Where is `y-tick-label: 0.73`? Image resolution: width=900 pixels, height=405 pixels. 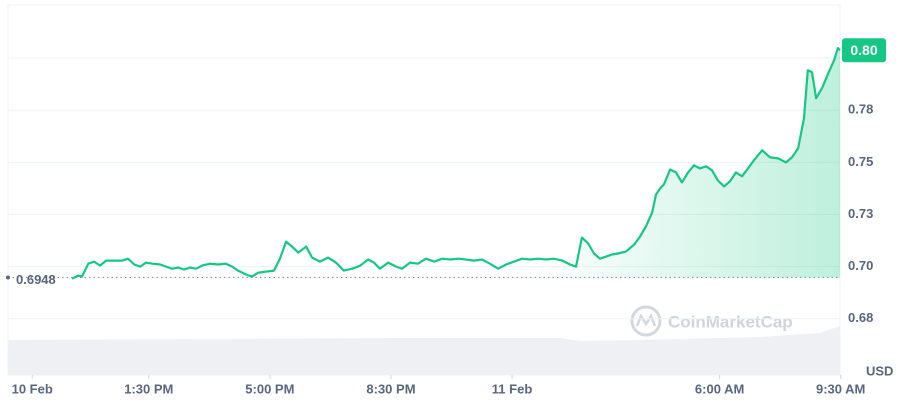 y-tick-label: 0.73 is located at coordinates (860, 213).